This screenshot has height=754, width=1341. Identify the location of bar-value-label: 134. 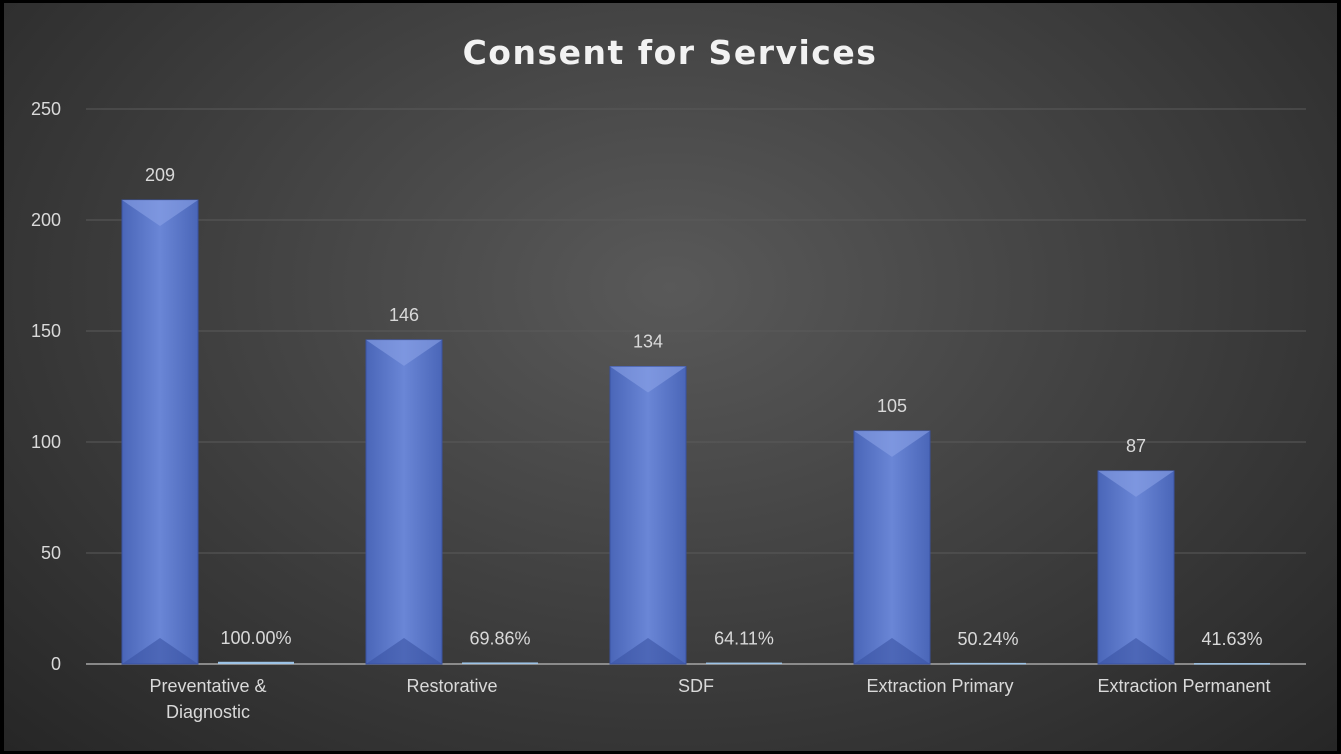
(648, 342).